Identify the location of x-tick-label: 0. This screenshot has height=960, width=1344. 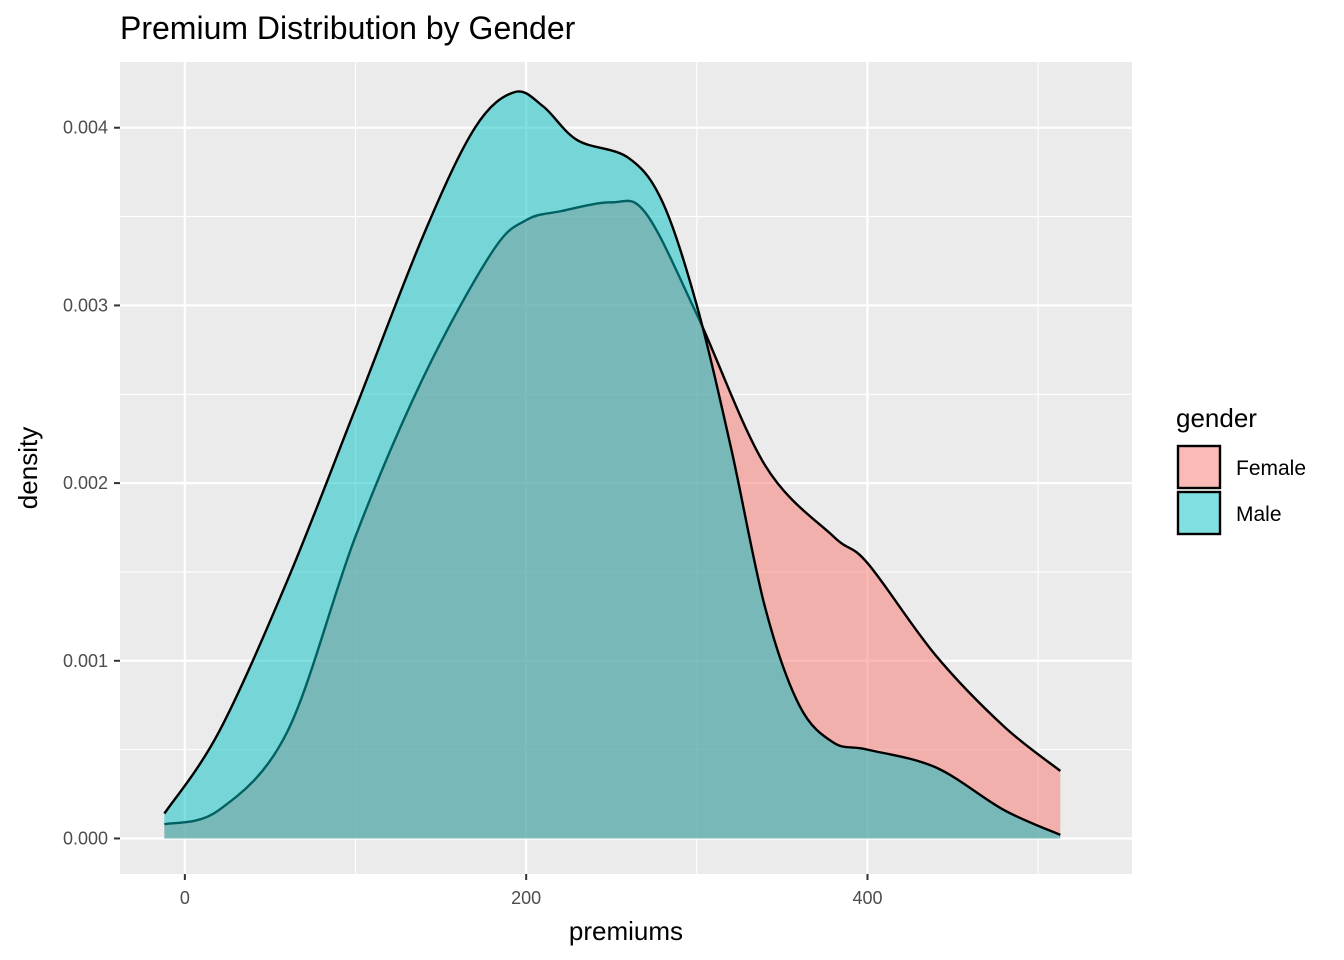
(185, 898).